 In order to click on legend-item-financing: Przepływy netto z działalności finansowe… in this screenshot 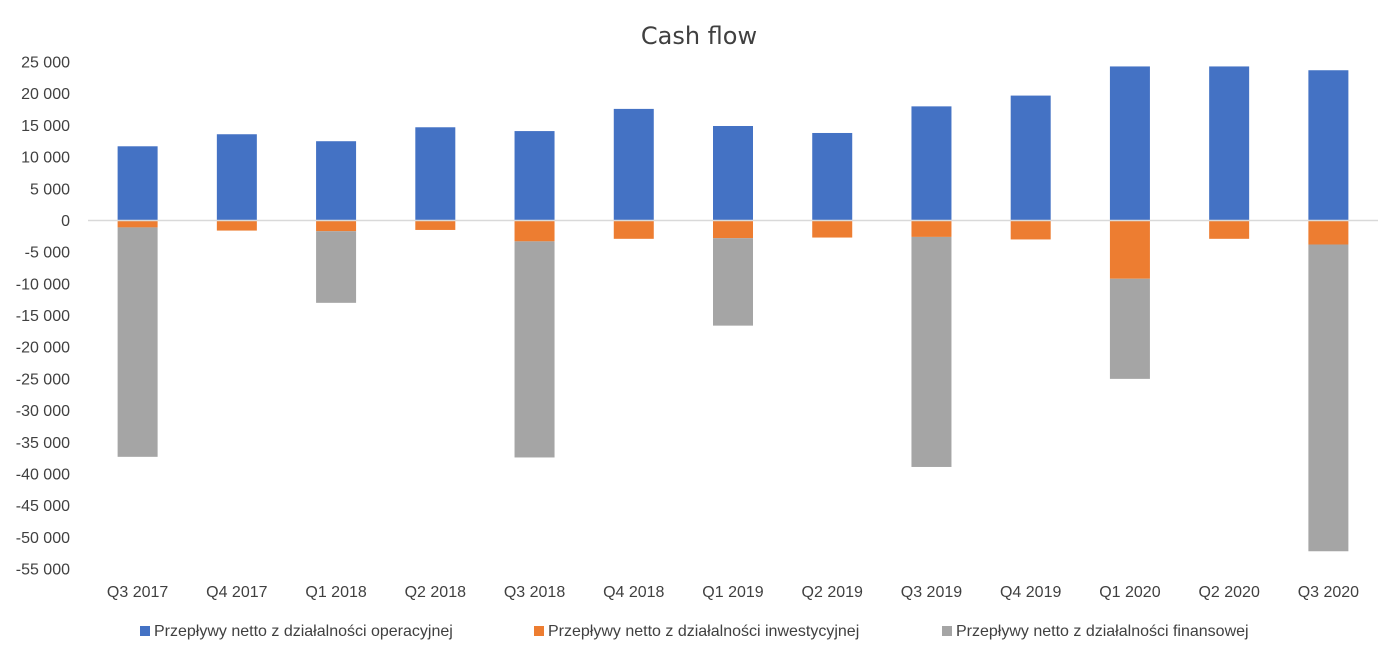, I will do `click(1095, 631)`.